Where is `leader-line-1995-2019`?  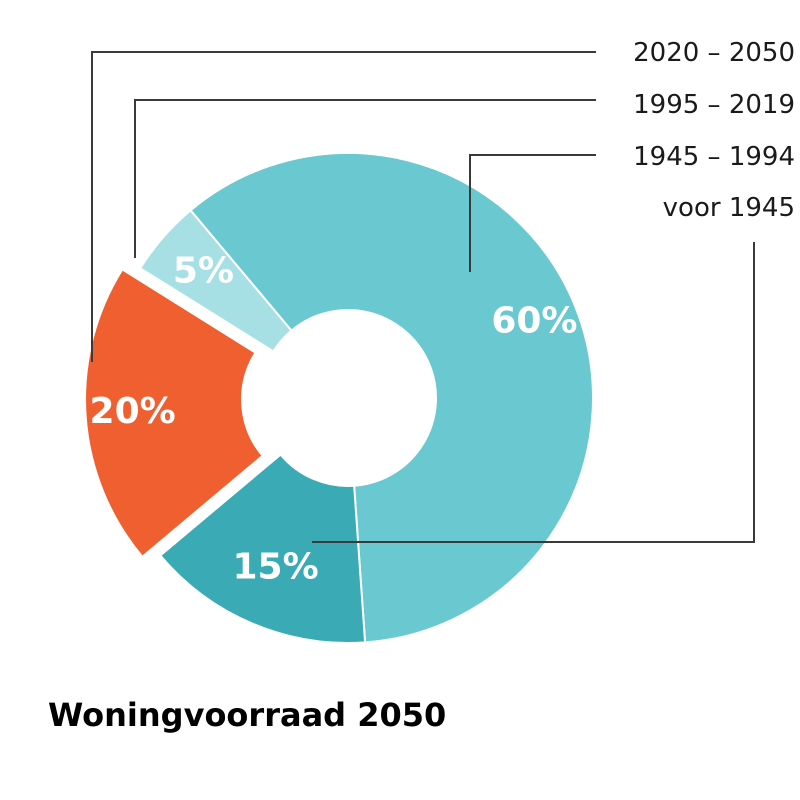
leader-line-1995-2019 is located at coordinates (365, 178).